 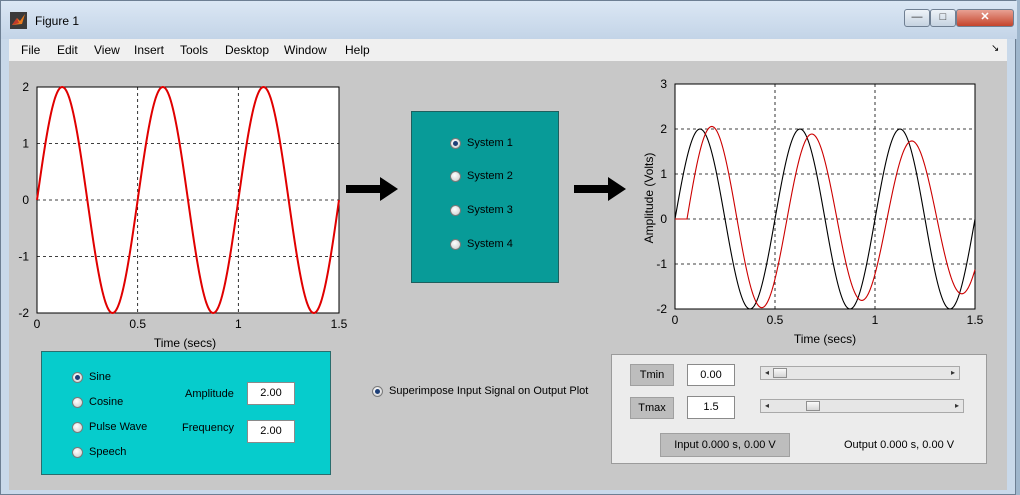 I want to click on tmin-label: Tmin, so click(x=652, y=375).